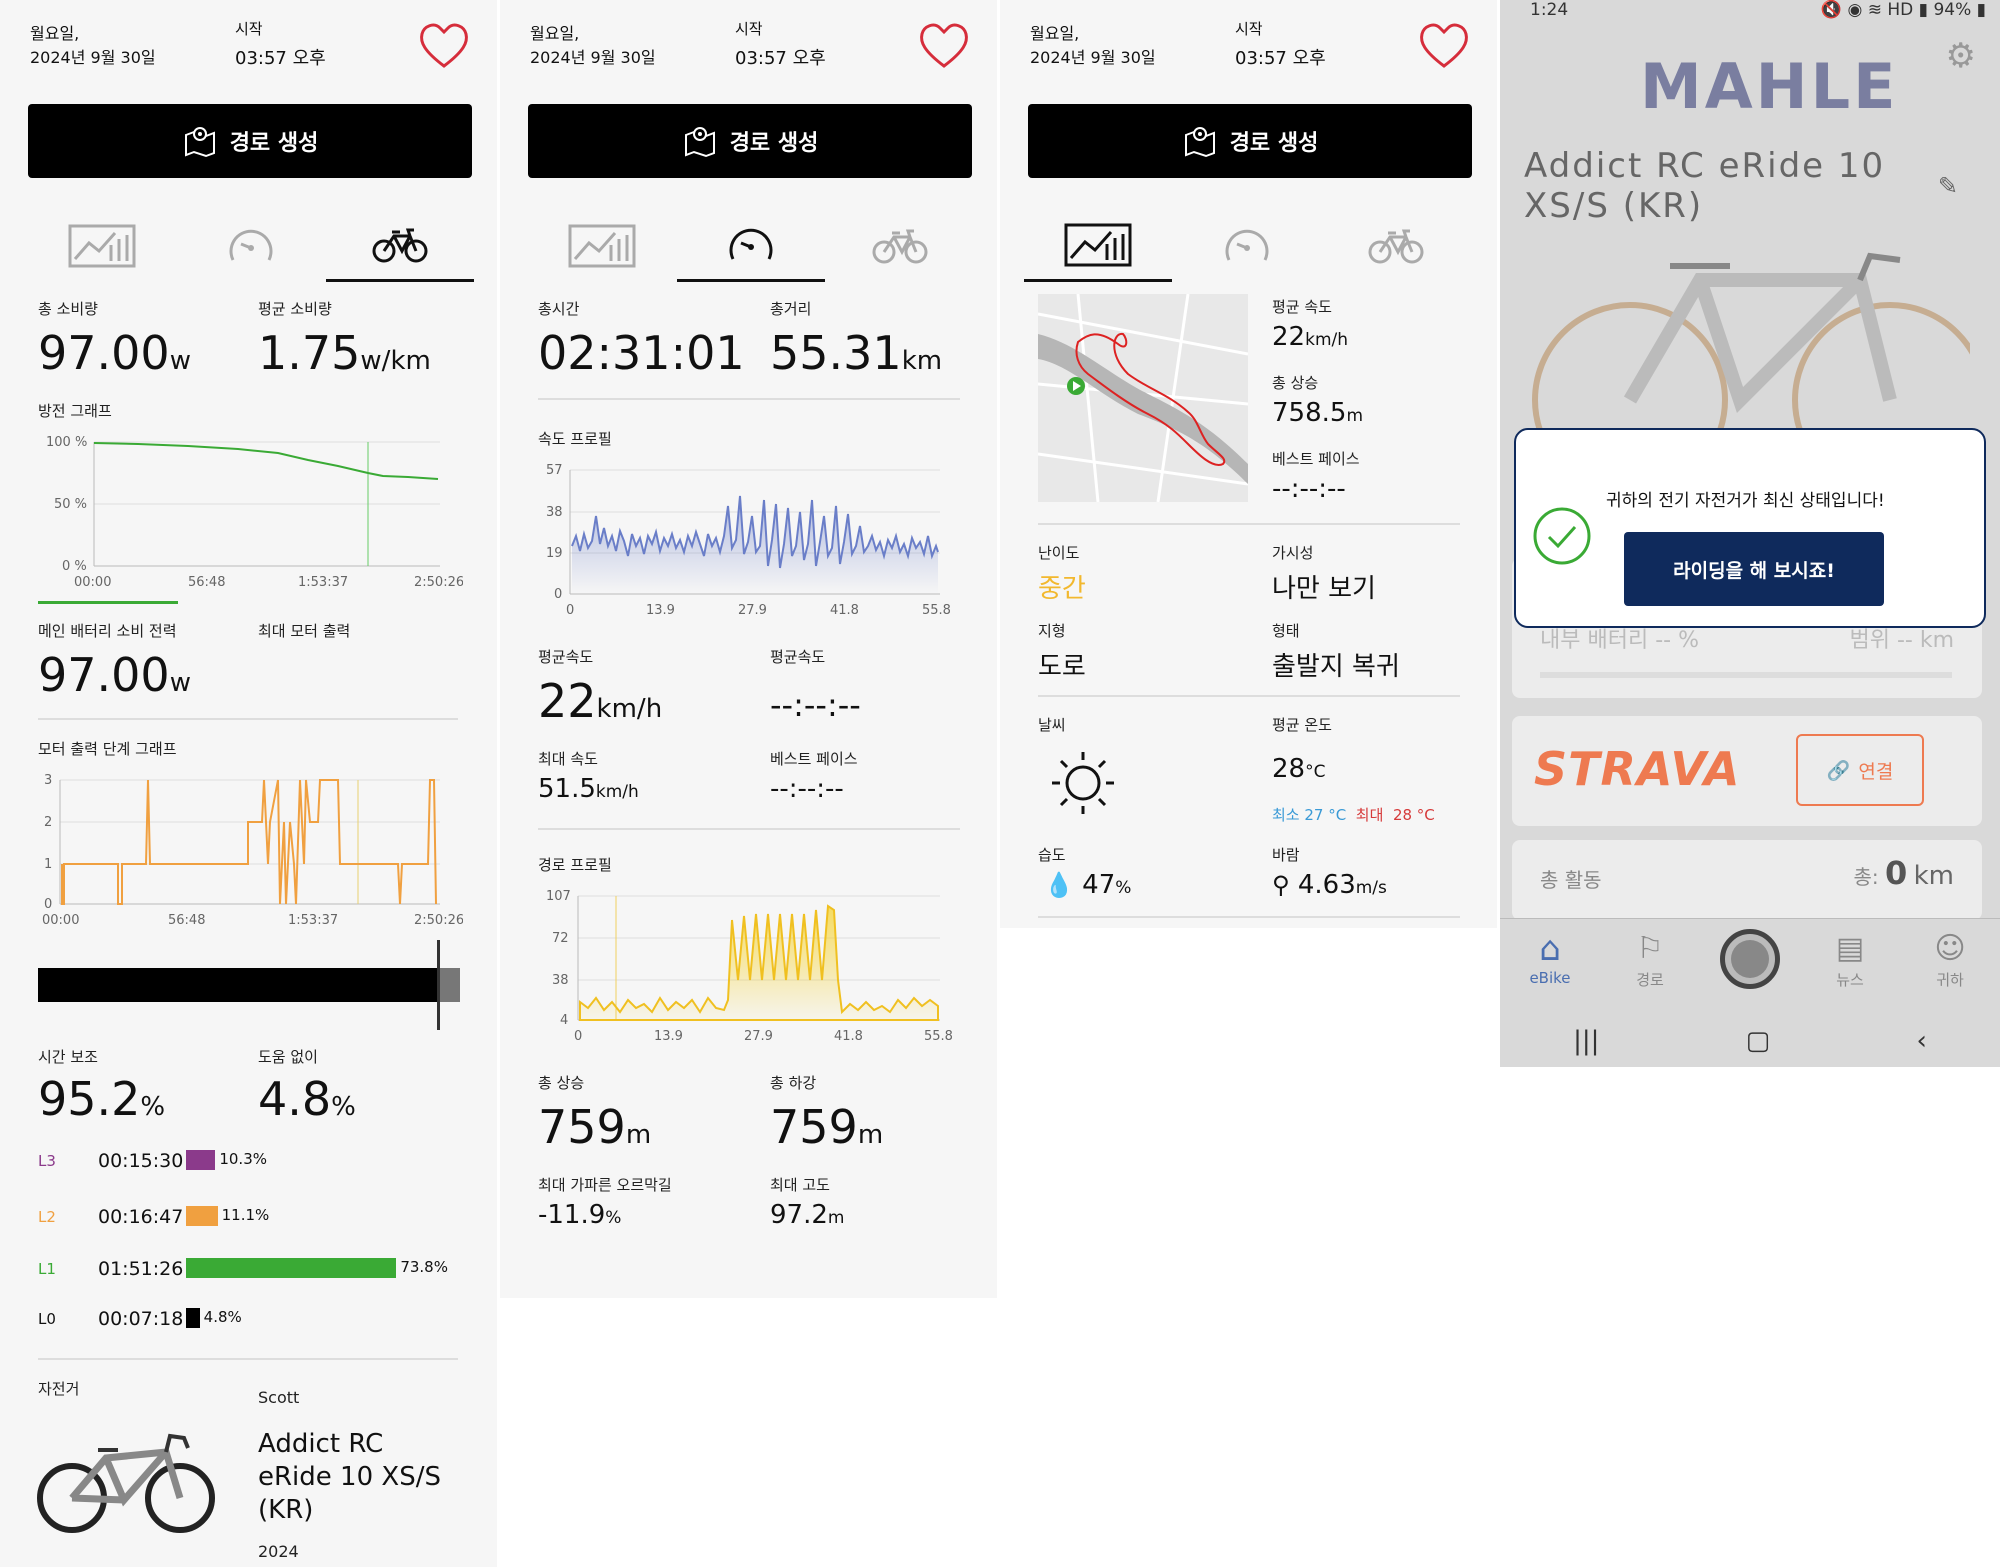 The image size is (2000, 1567). What do you see at coordinates (1549, 10) in the screenshot?
I see `status-time: 1:24` at bounding box center [1549, 10].